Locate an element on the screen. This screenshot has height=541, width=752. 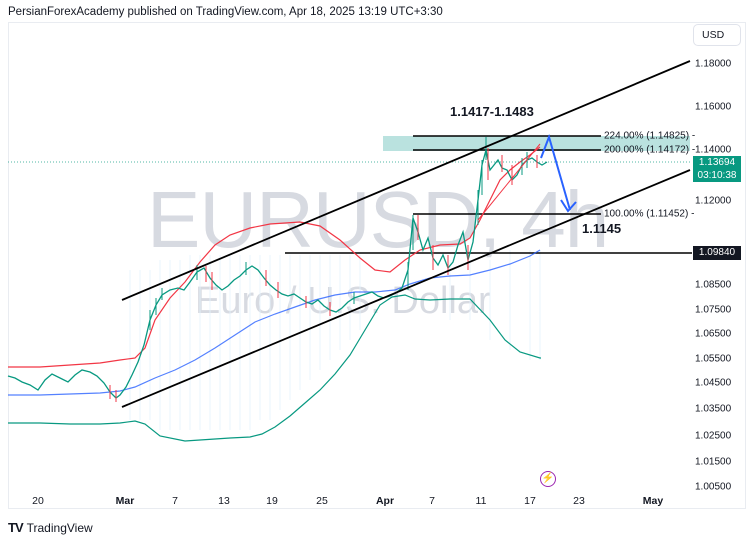
time-tick: 25 is located at coordinates (322, 501).